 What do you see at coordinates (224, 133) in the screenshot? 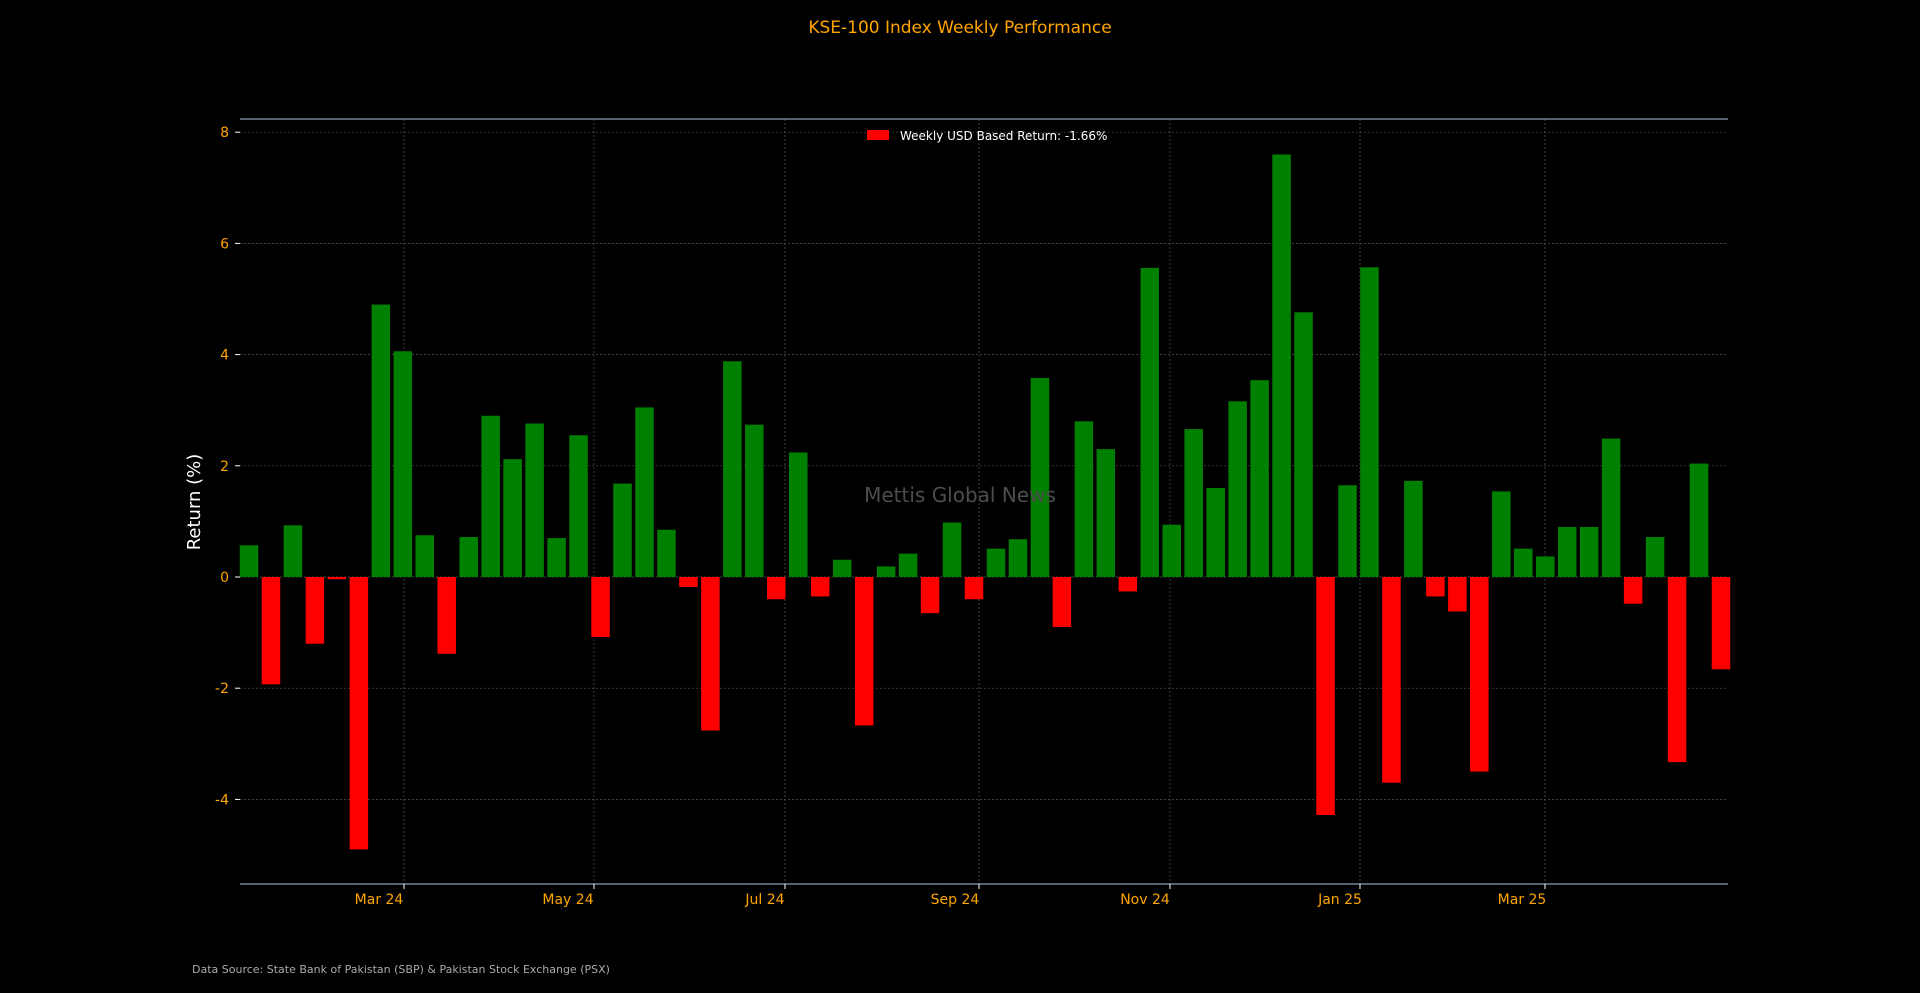
I see `y-tick-label: 8` at bounding box center [224, 133].